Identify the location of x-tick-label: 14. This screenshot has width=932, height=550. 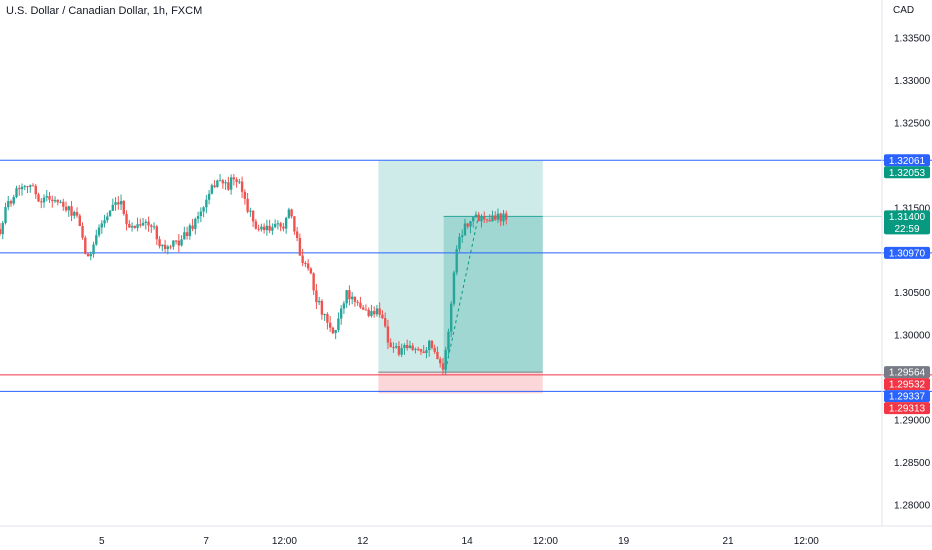
(468, 541).